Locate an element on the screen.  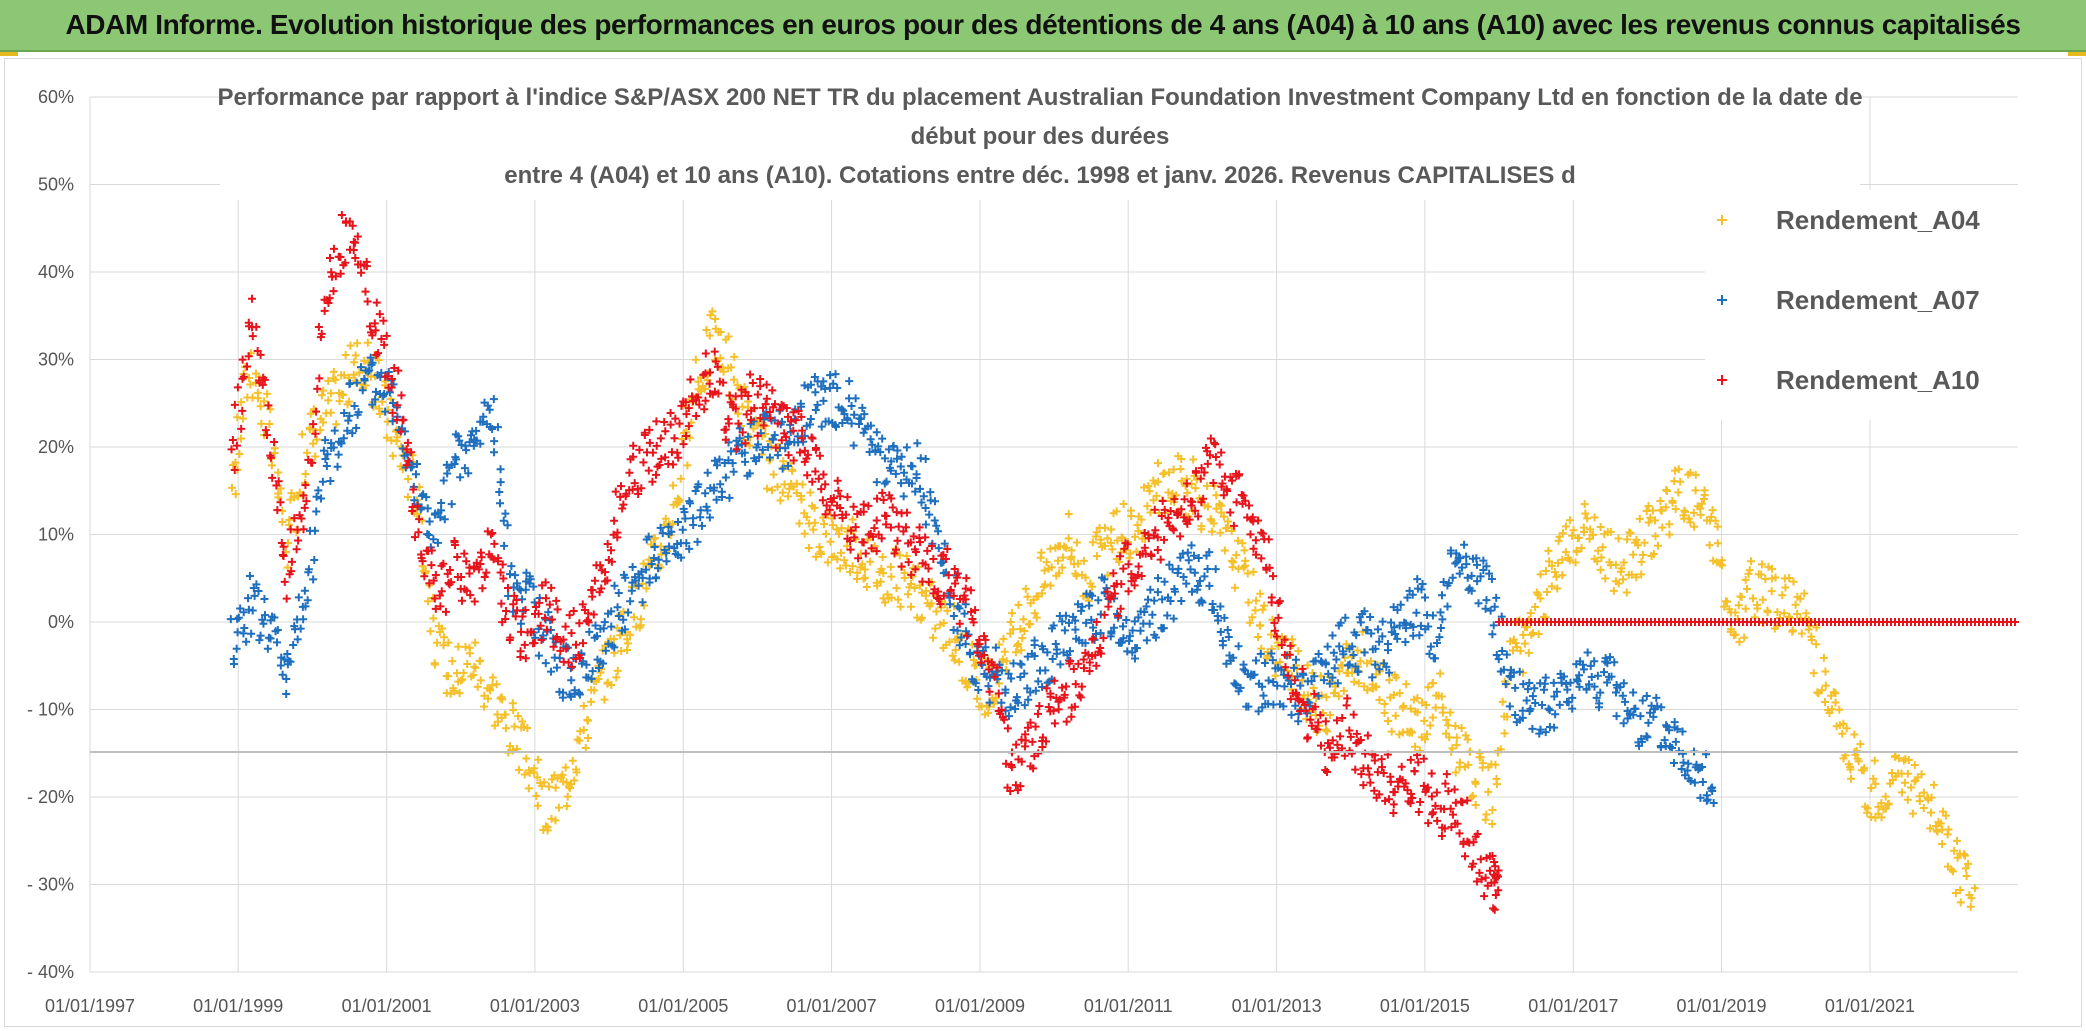
legend-background is located at coordinates (1865, 305).